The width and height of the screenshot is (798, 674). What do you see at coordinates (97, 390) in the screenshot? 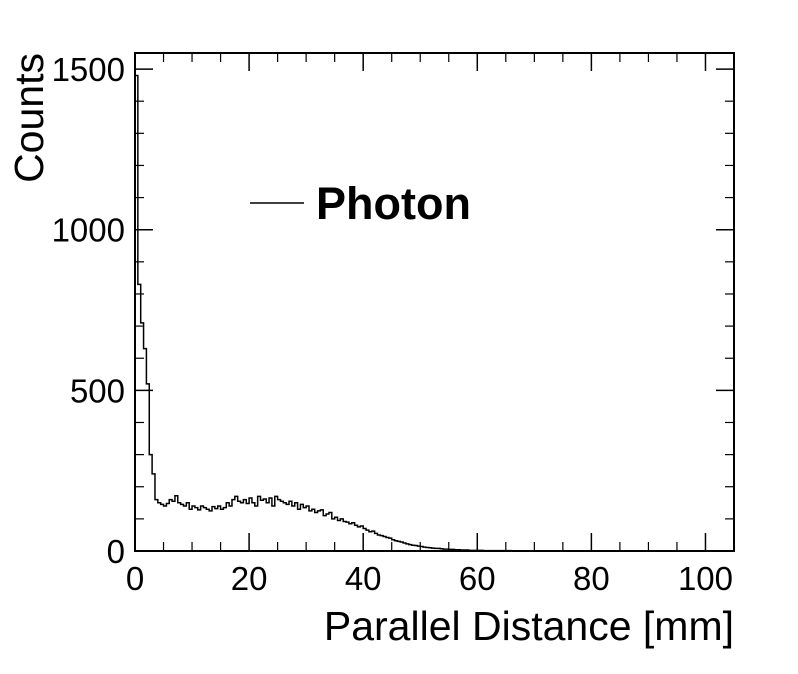
I see `y-tick-label: 500` at bounding box center [97, 390].